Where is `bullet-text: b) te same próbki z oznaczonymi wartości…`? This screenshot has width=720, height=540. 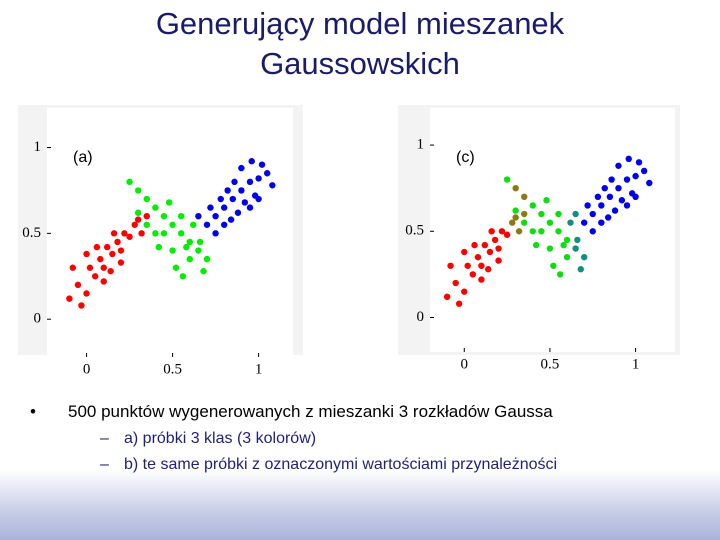 bullet-text: b) te same próbki z oznaczonymi wartości… is located at coordinates (341, 464).